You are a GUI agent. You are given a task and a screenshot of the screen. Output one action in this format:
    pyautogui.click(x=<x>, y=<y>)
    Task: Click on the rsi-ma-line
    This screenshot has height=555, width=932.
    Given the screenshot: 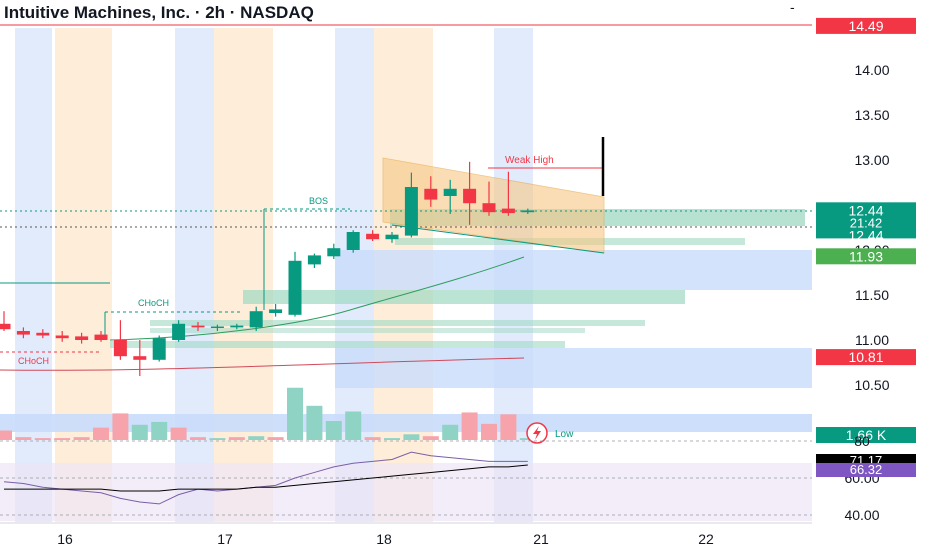 What is the action you would take?
    pyautogui.click(x=266, y=478)
    